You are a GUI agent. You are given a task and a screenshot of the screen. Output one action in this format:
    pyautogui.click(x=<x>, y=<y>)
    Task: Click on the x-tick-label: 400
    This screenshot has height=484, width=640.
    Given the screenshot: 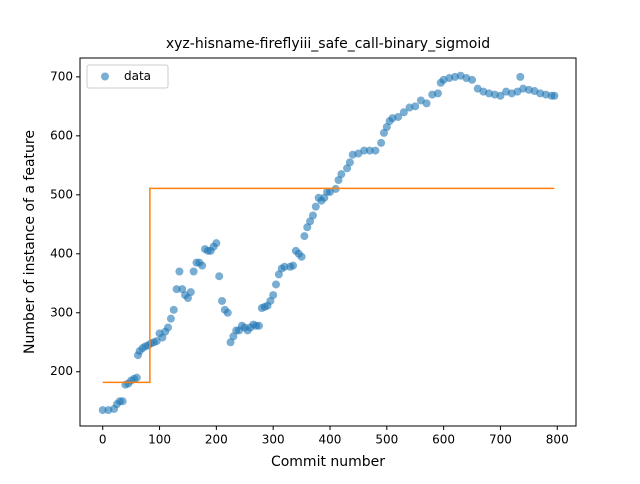 What is the action you would take?
    pyautogui.click(x=330, y=440)
    